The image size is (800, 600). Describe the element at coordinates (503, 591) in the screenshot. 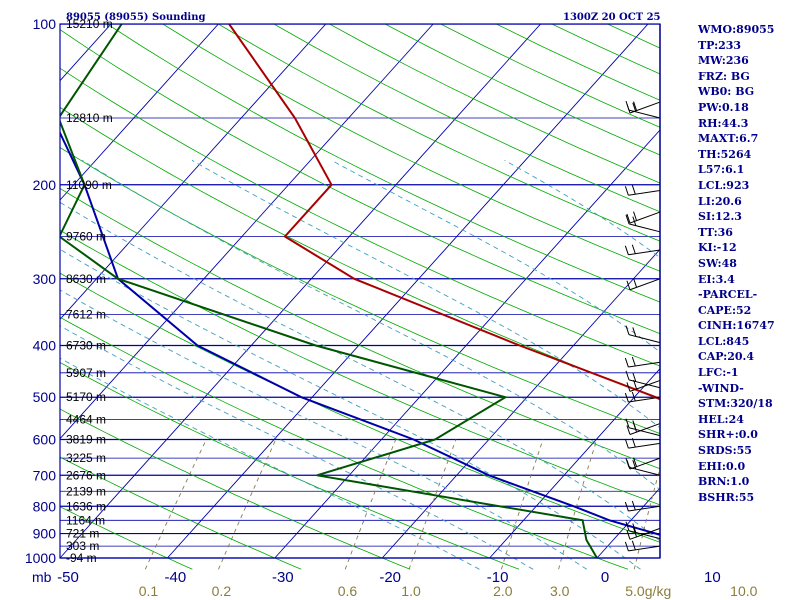

I see `mixing-ratio-tick-label: 2.0` at that location.